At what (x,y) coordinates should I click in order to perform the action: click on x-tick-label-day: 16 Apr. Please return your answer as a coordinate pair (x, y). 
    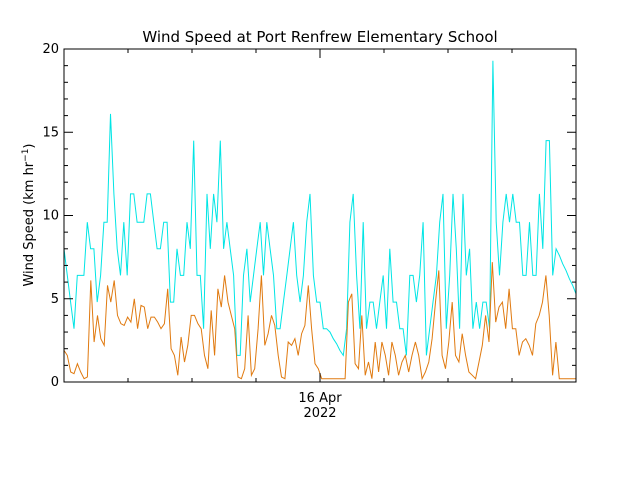
    Looking at the image, I should click on (320, 398).